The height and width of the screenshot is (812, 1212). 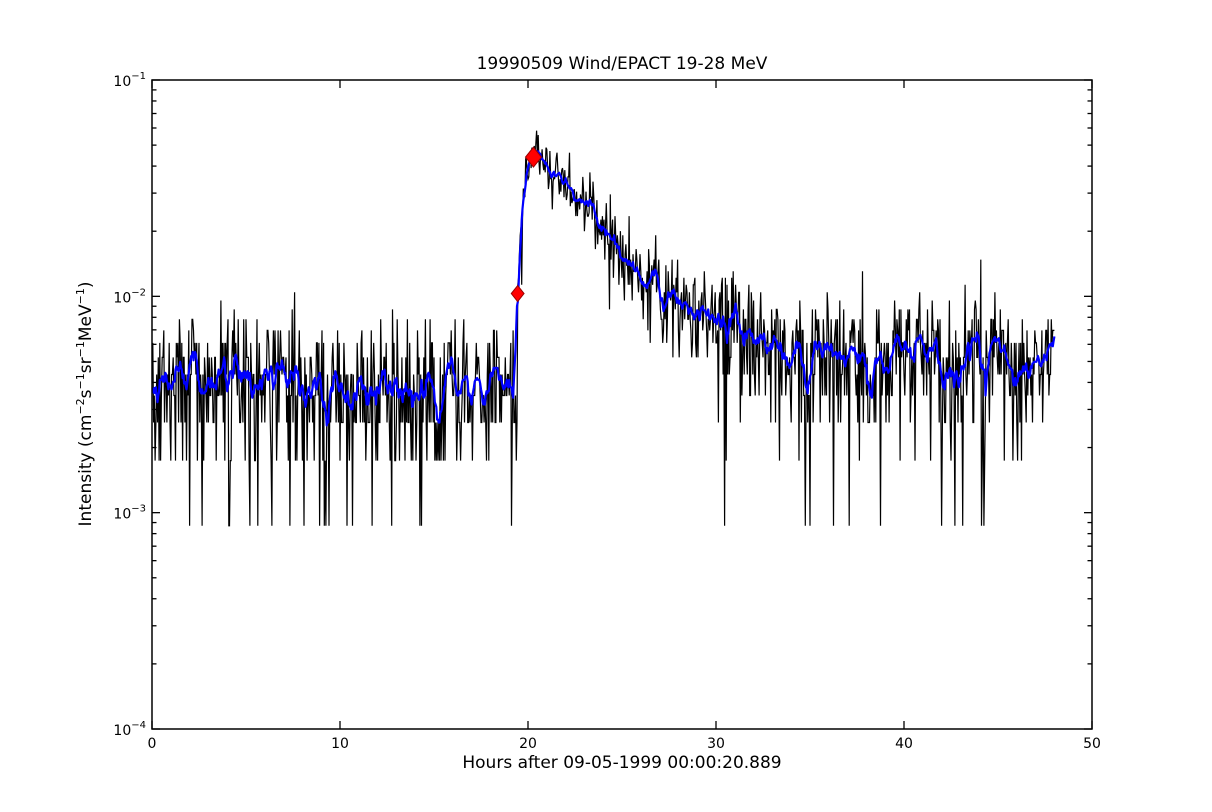 What do you see at coordinates (904, 744) in the screenshot?
I see `x-tick-label: 40` at bounding box center [904, 744].